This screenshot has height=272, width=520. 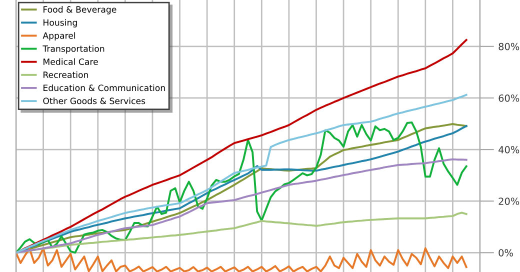 I want to click on y-tick-label: 0%, so click(x=505, y=252).